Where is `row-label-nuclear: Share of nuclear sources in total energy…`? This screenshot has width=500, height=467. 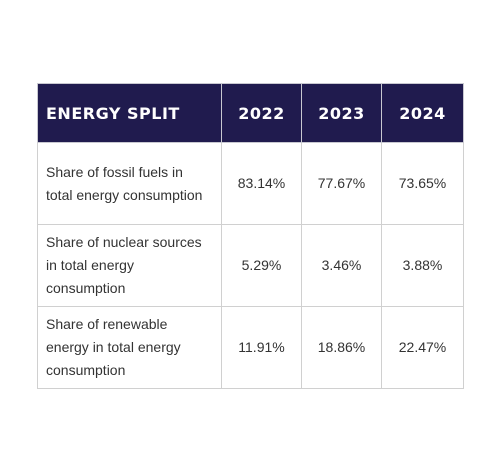
row-label-nuclear: Share of nuclear sources in total energy… is located at coordinates (129, 265).